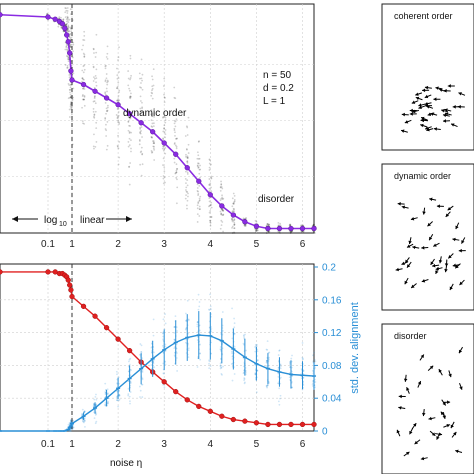 This screenshot has width=474, height=474. I want to click on right-y-tick-label: 0.2, so click(329, 268).